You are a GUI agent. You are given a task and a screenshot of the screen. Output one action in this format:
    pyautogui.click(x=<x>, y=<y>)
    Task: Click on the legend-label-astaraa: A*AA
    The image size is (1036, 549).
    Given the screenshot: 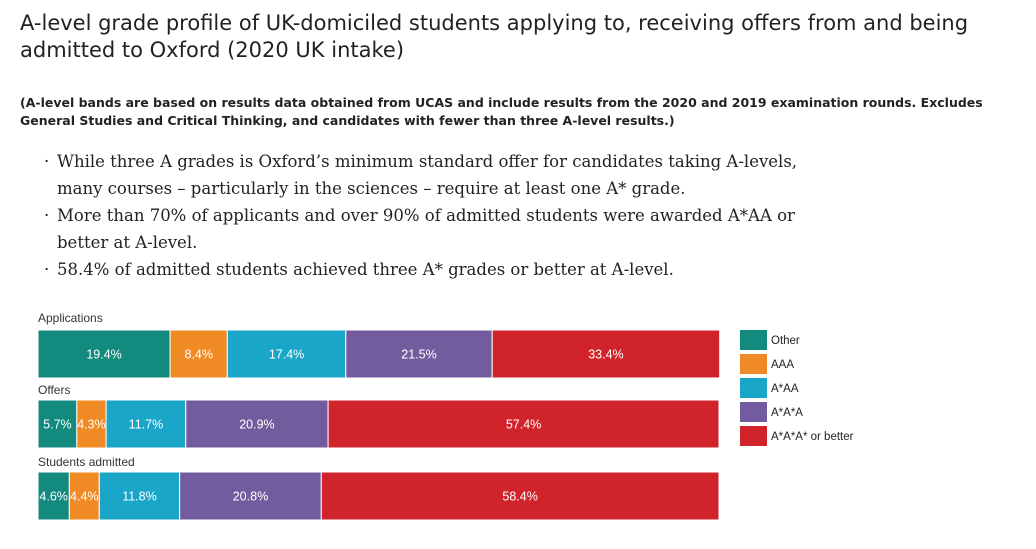 What is the action you would take?
    pyautogui.click(x=785, y=389)
    